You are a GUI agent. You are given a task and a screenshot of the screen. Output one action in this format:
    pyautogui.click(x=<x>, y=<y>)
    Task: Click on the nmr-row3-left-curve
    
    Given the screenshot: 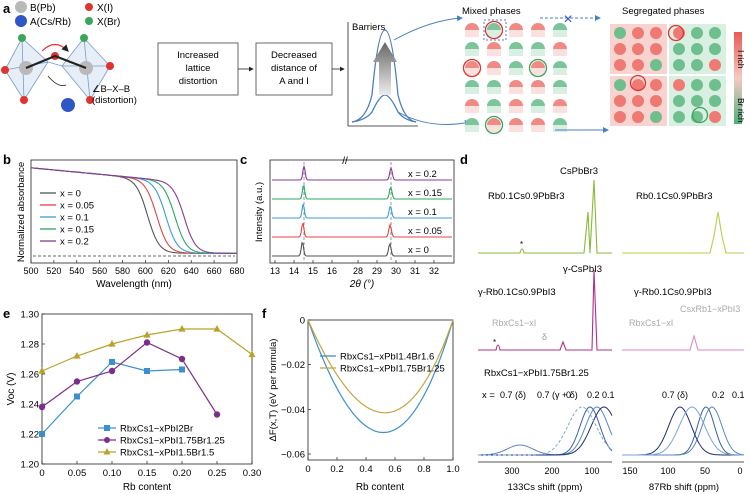 What is the action you would take?
    pyautogui.click(x=545, y=431)
    